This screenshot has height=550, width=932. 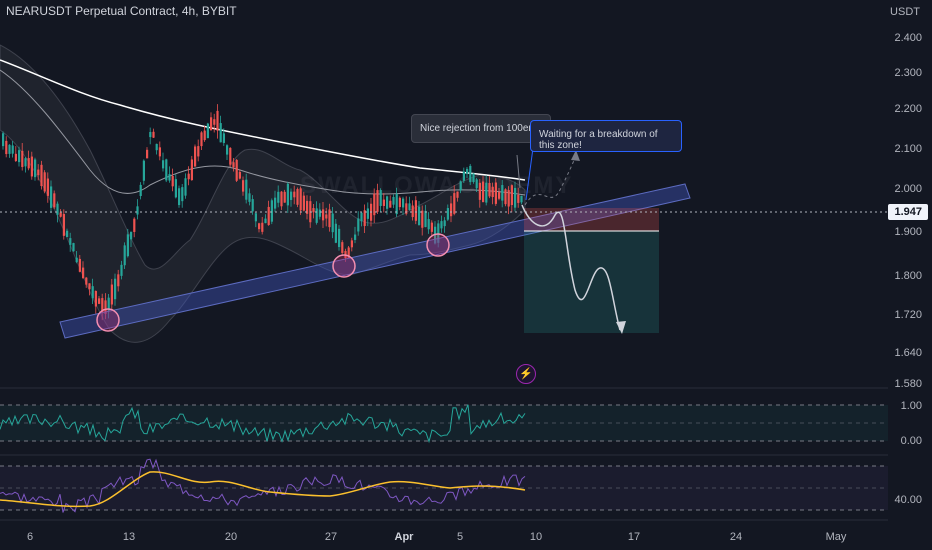 I want to click on current-price-tag: 1.947, so click(x=908, y=212).